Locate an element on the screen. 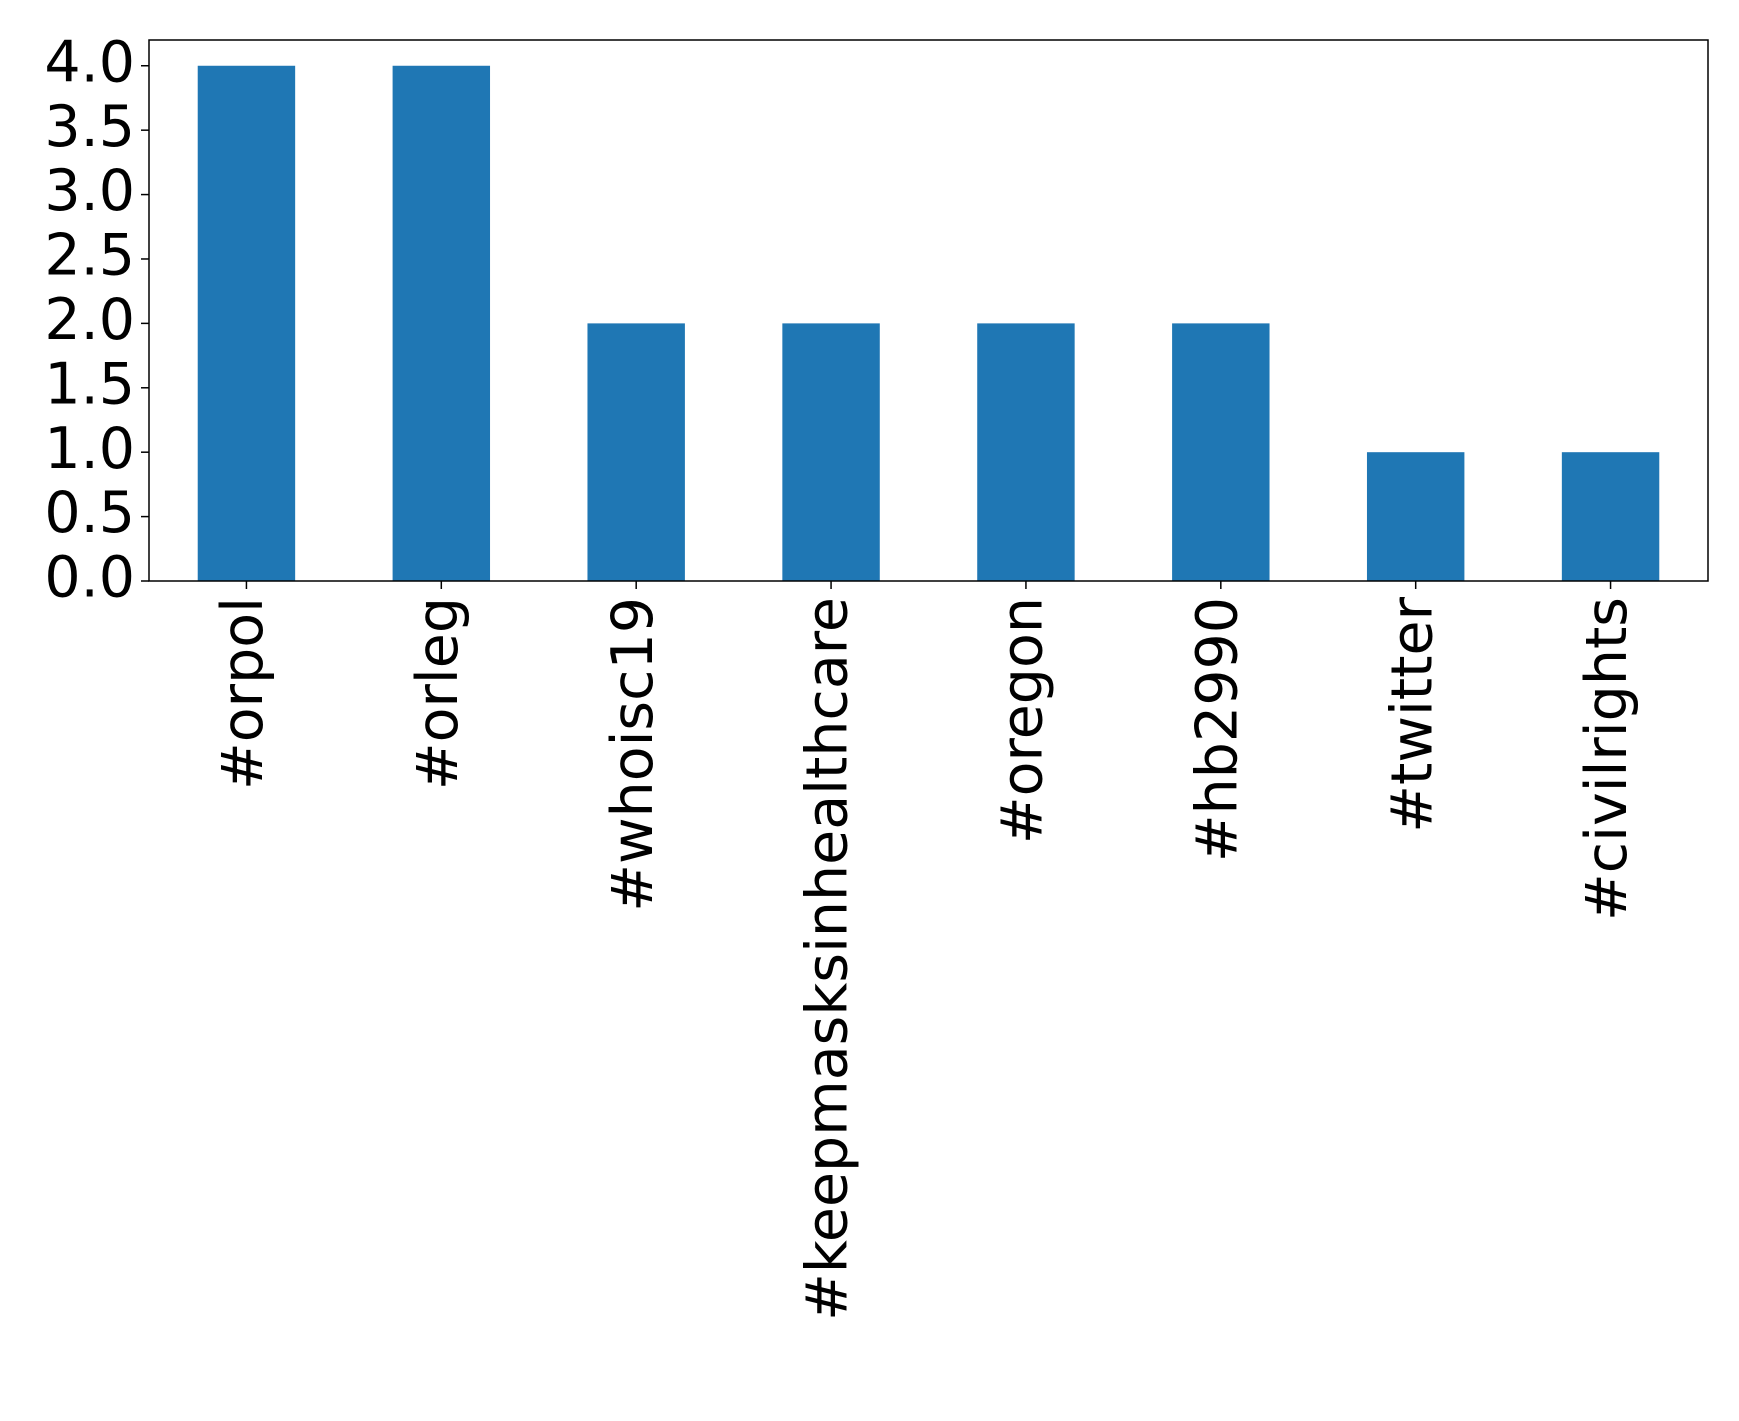  y-tick-label: 2.0 is located at coordinates (89, 320).